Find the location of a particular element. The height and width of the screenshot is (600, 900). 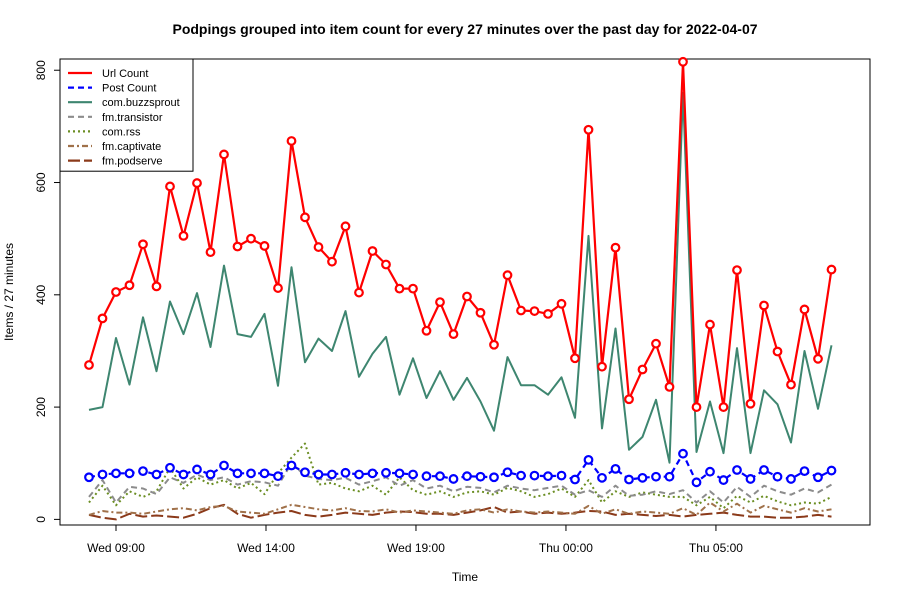

x-tick-label-0: Wed 09:00 is located at coordinates (116, 548).